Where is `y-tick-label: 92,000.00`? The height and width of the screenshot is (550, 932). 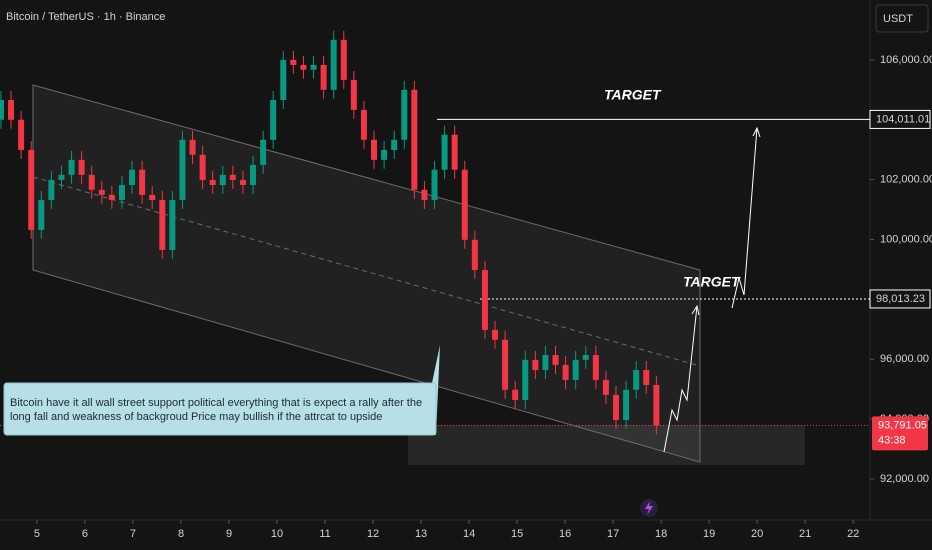
y-tick-label: 92,000.00 is located at coordinates (904, 479).